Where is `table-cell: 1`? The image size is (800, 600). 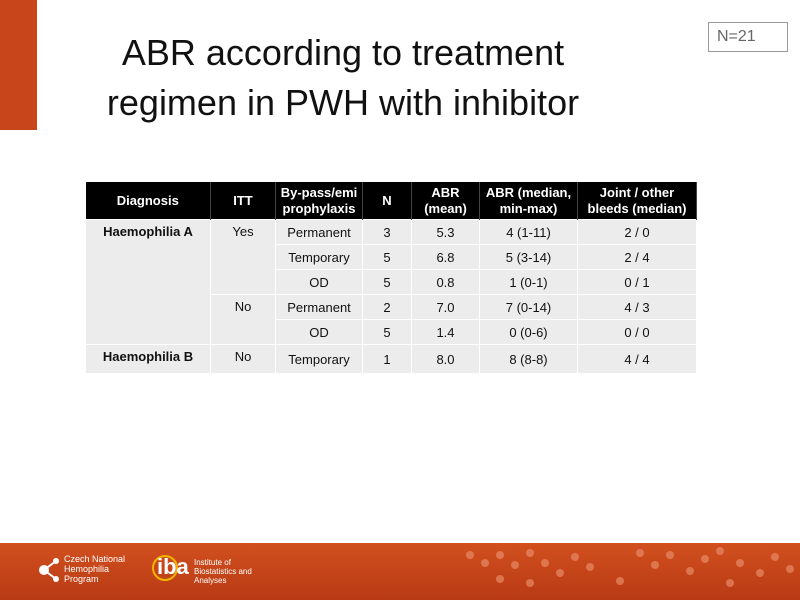
table-cell: 1 is located at coordinates (387, 359).